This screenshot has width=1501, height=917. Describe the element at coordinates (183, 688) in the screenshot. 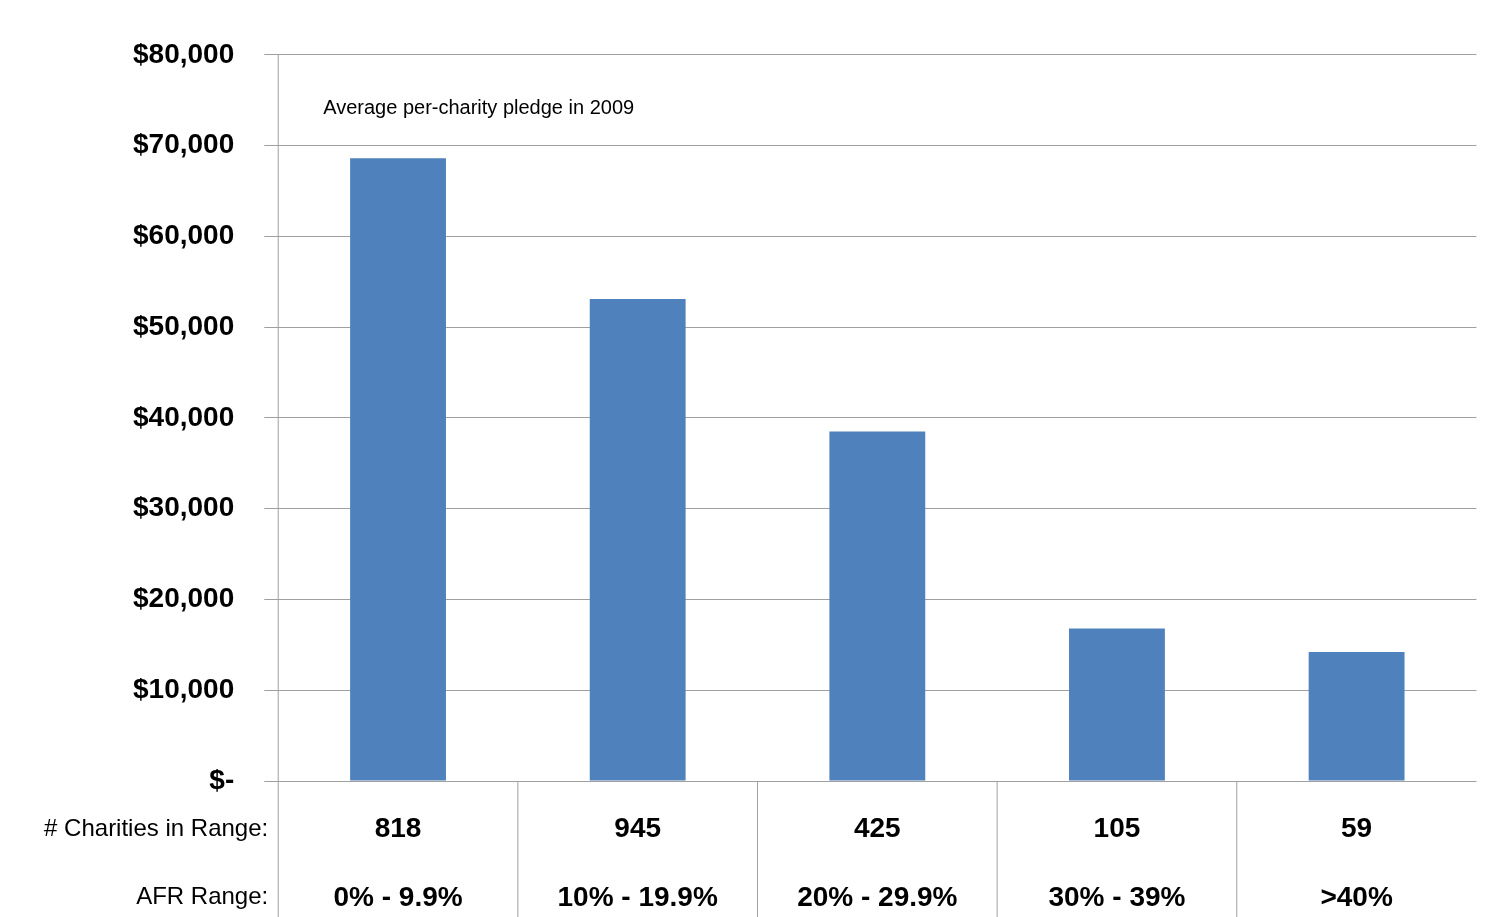

I see `y-tick-label: $10,000` at that location.